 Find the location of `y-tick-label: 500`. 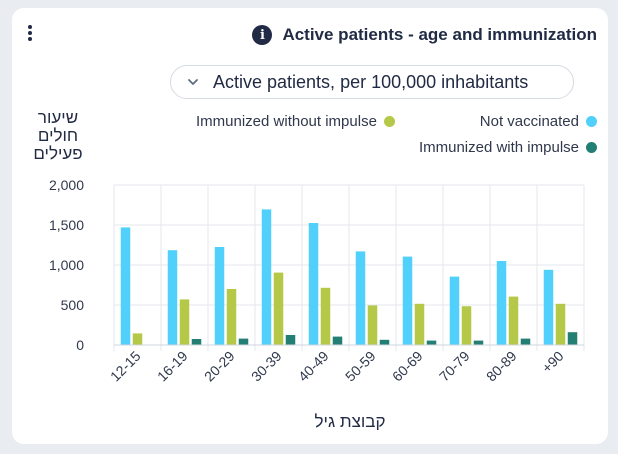

y-tick-label: 500 is located at coordinates (73, 305).